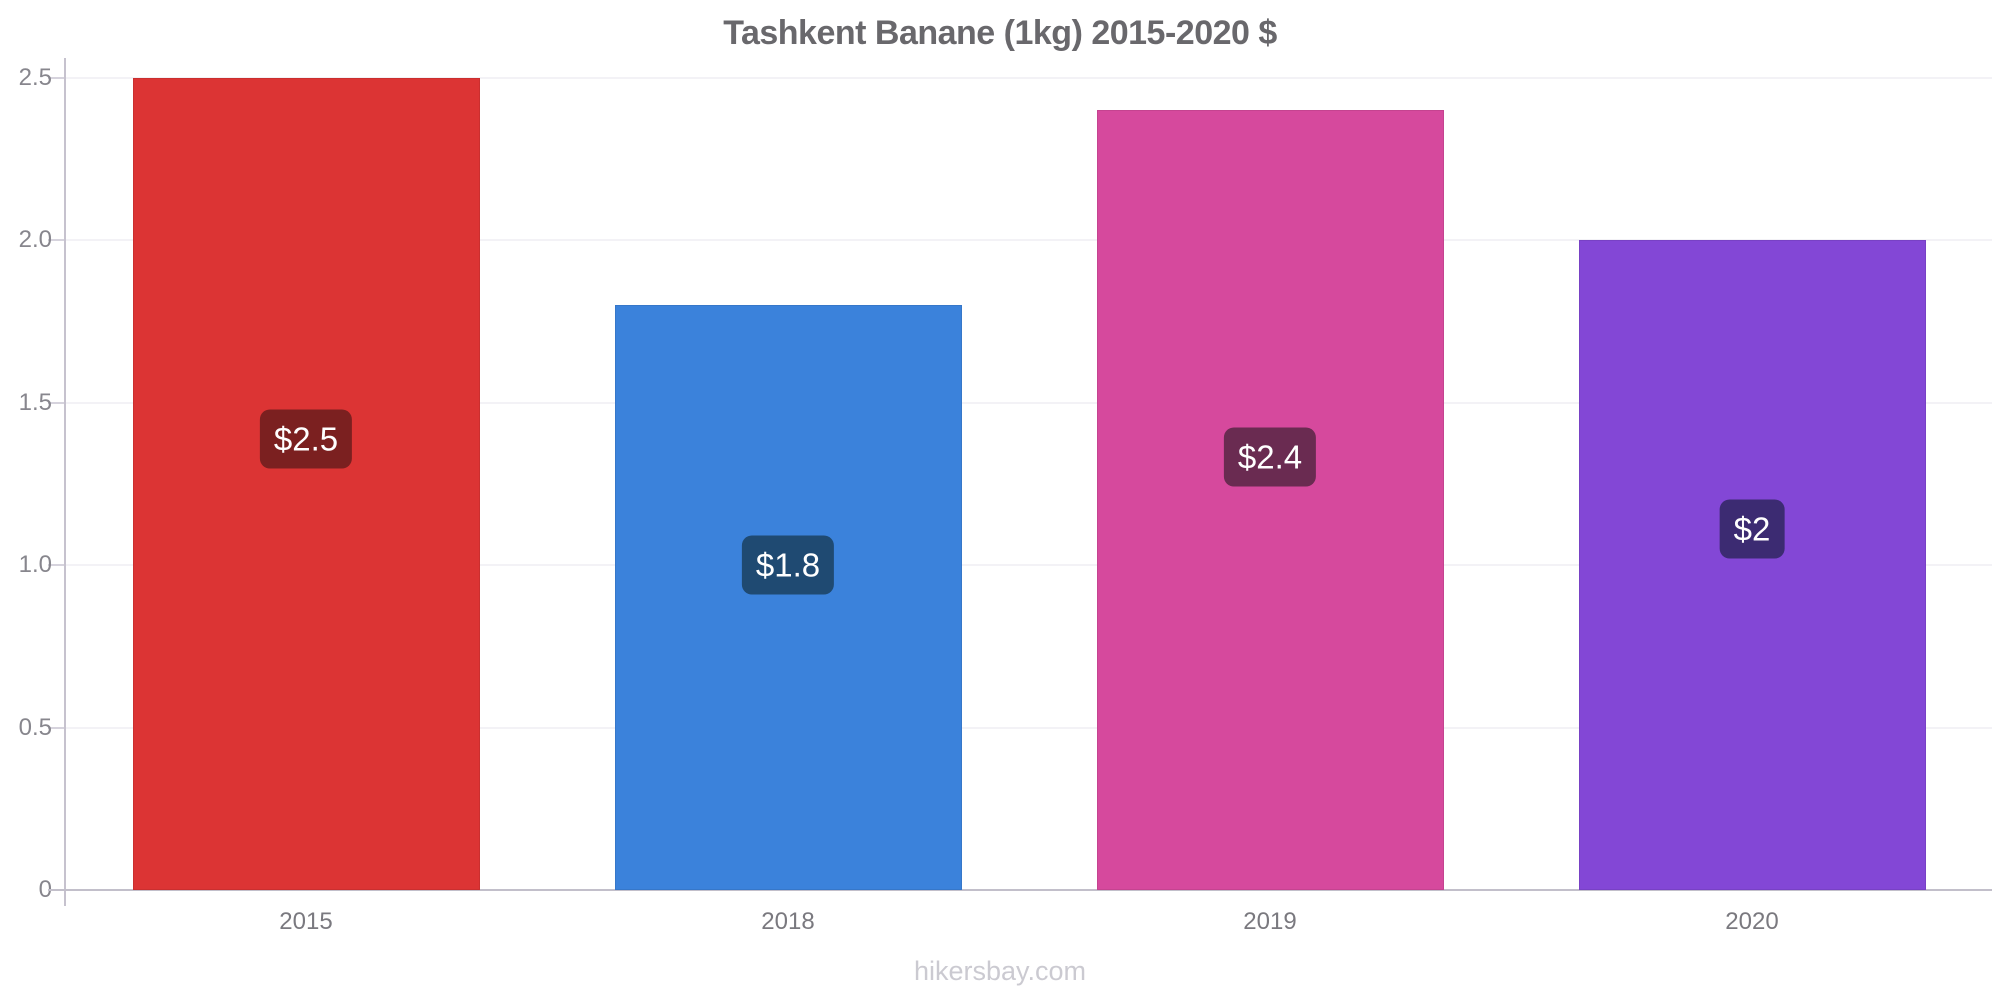 This screenshot has height=1000, width=2000. I want to click on x-tick-label: 2020, so click(1752, 921).